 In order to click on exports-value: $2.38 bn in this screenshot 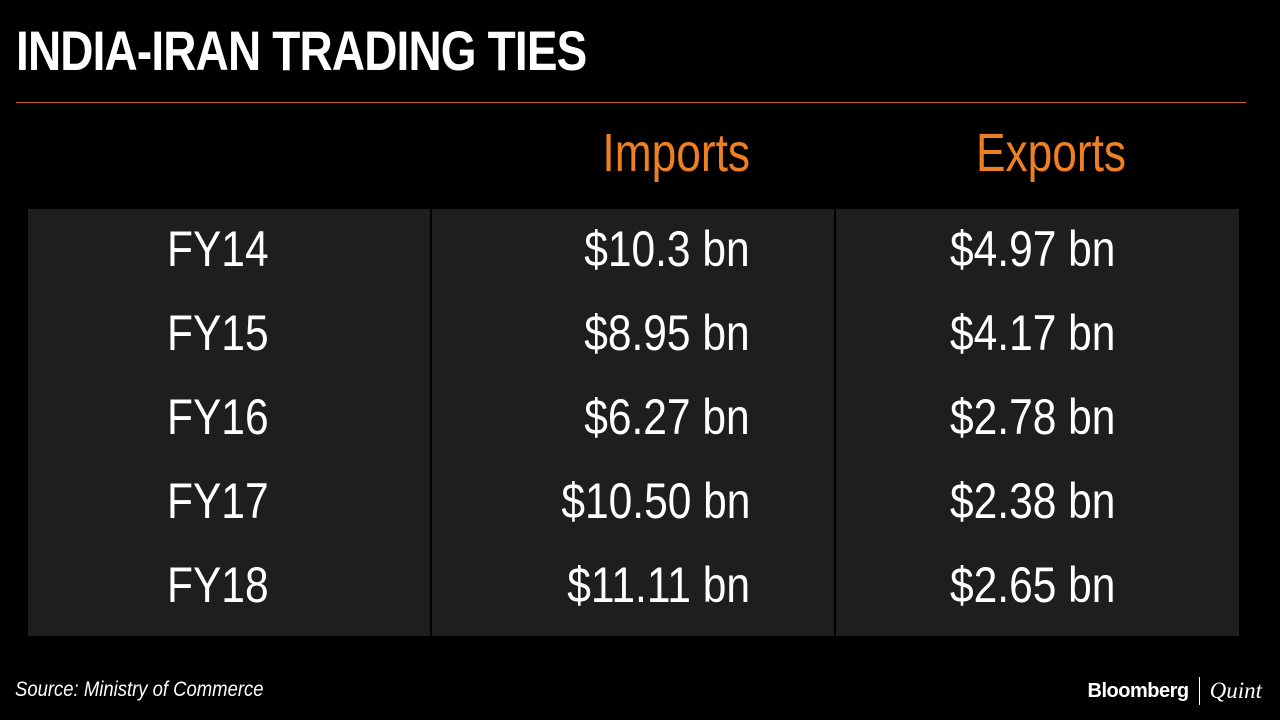, I will do `click(1033, 501)`.